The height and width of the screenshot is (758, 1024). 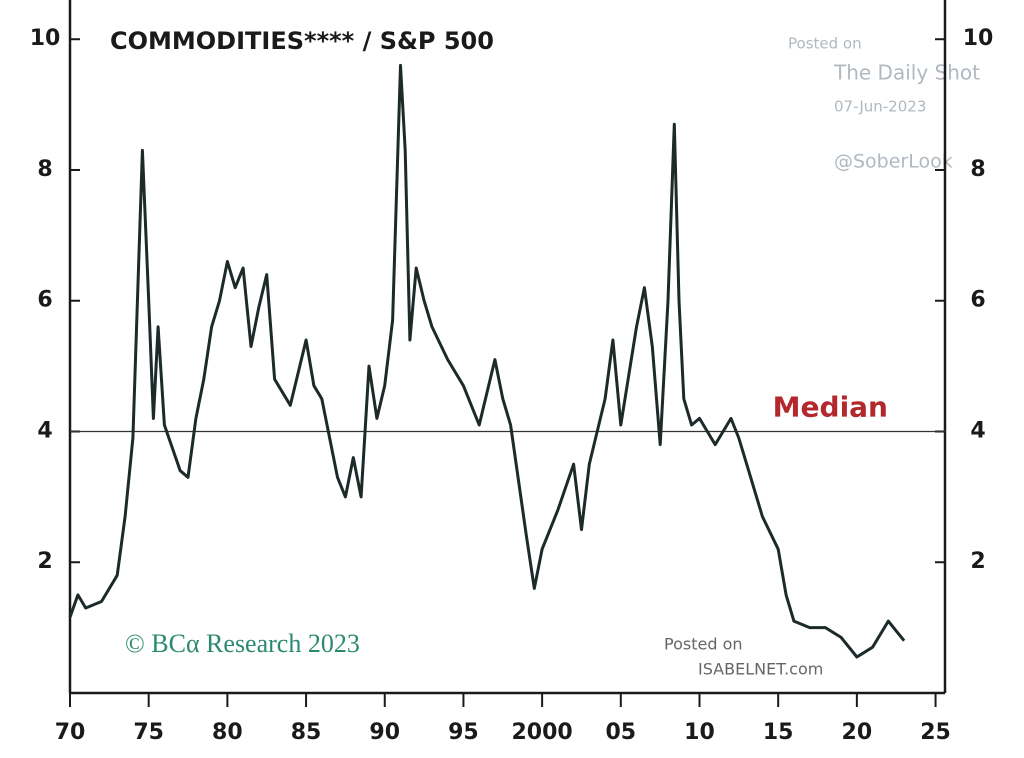 What do you see at coordinates (70, 732) in the screenshot?
I see `x-tick-label: 70` at bounding box center [70, 732].